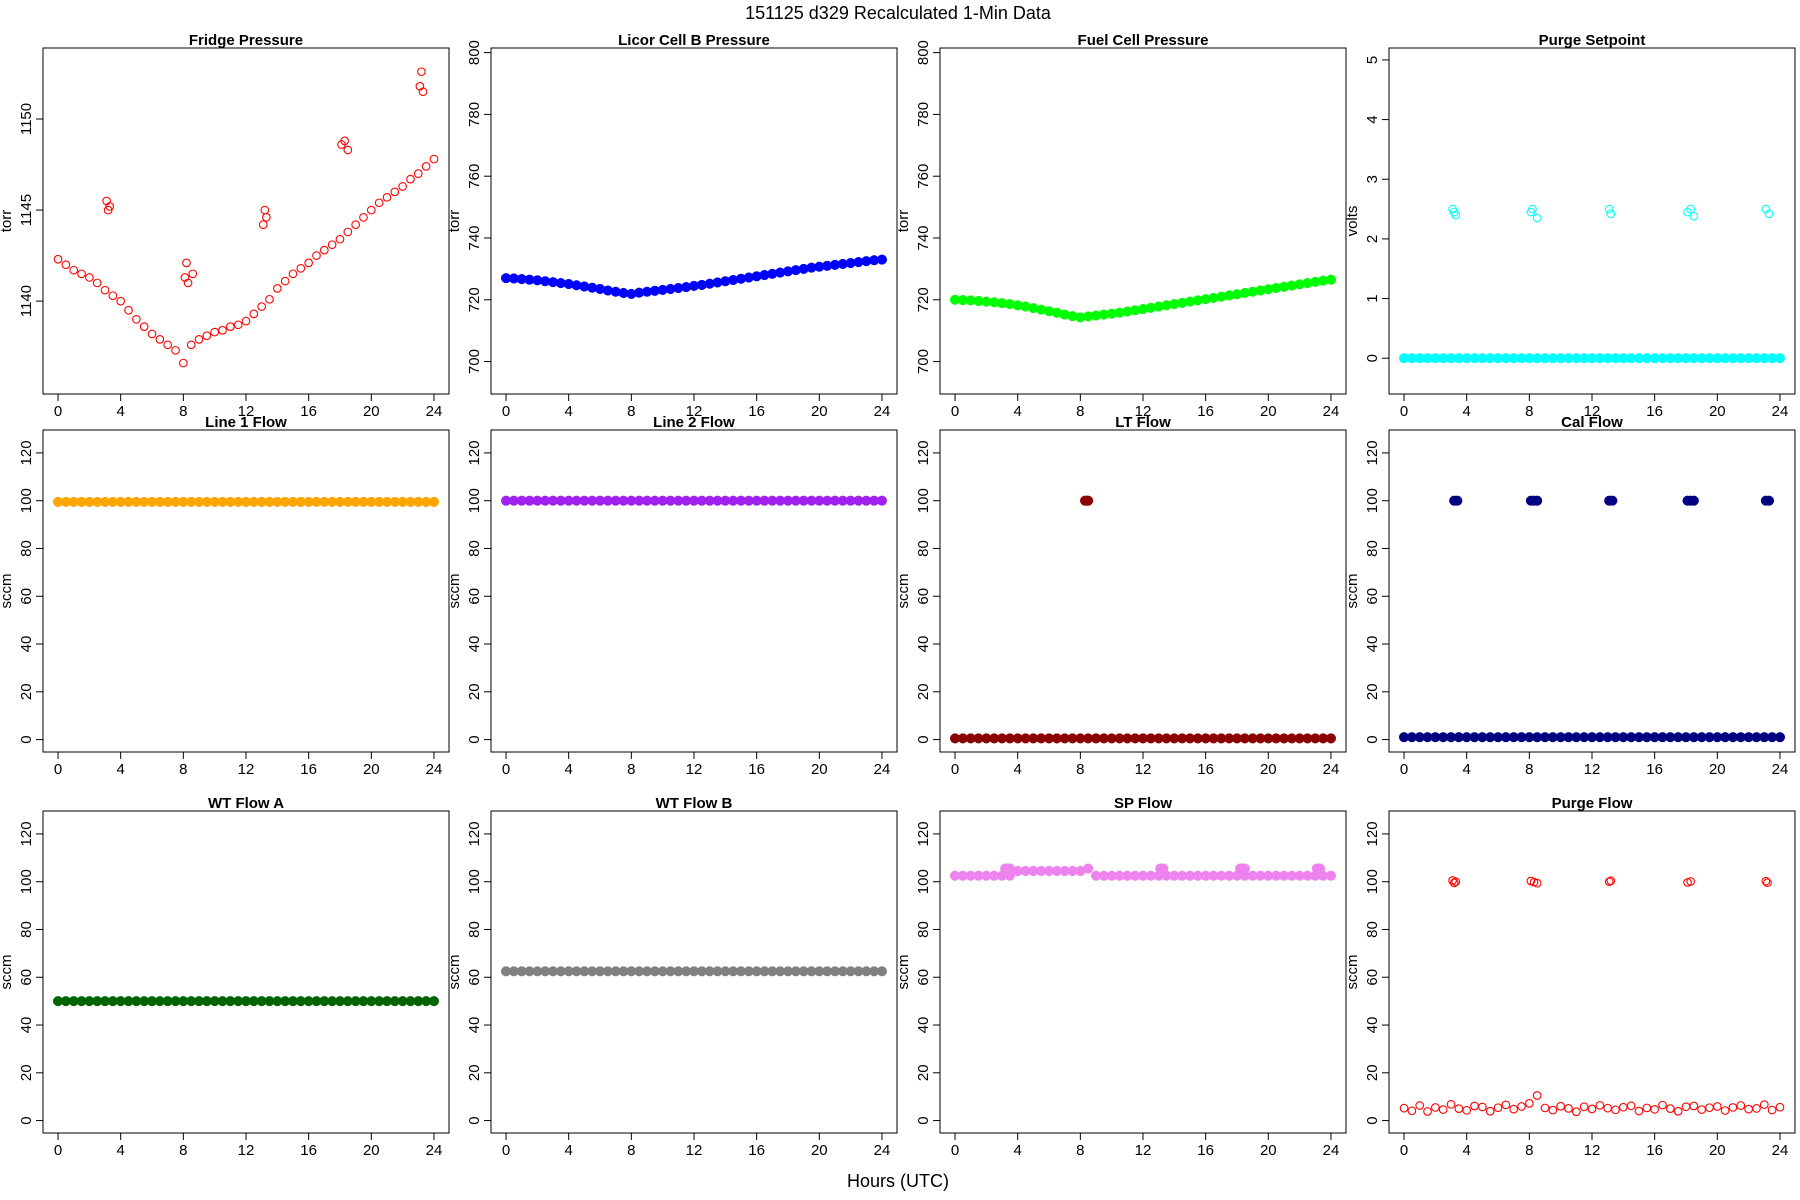 The height and width of the screenshot is (1200, 1800). Describe the element at coordinates (26, 1025) in the screenshot. I see `y-tick-label: 40` at that location.